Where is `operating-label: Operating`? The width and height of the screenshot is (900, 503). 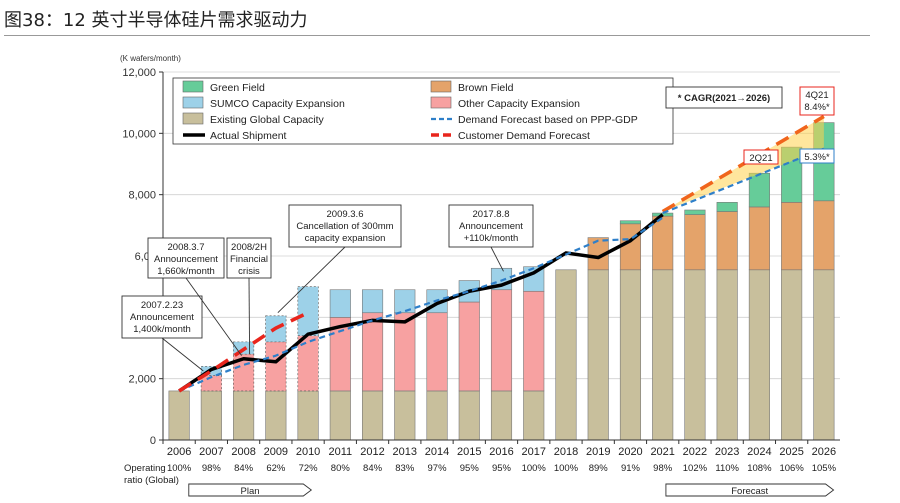
operating-label: Operating is located at coordinates (145, 468).